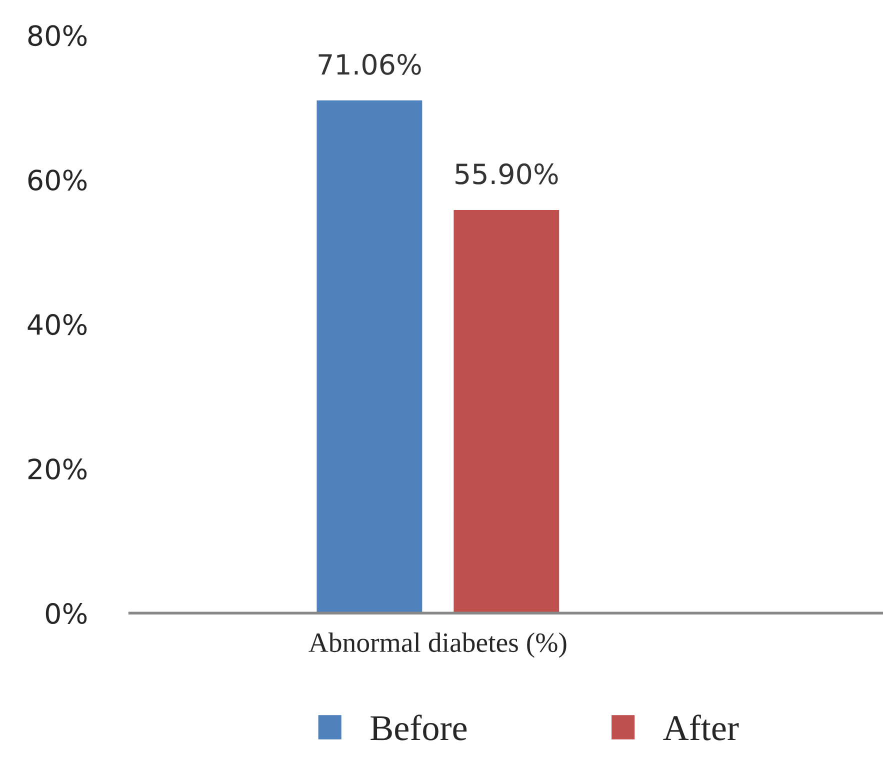 This screenshot has height=781, width=883. What do you see at coordinates (507, 173) in the screenshot?
I see `data-label: 55.90%` at bounding box center [507, 173].